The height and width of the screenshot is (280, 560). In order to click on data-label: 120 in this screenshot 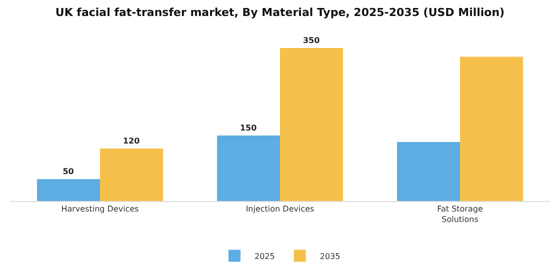, I will do `click(131, 141)`.